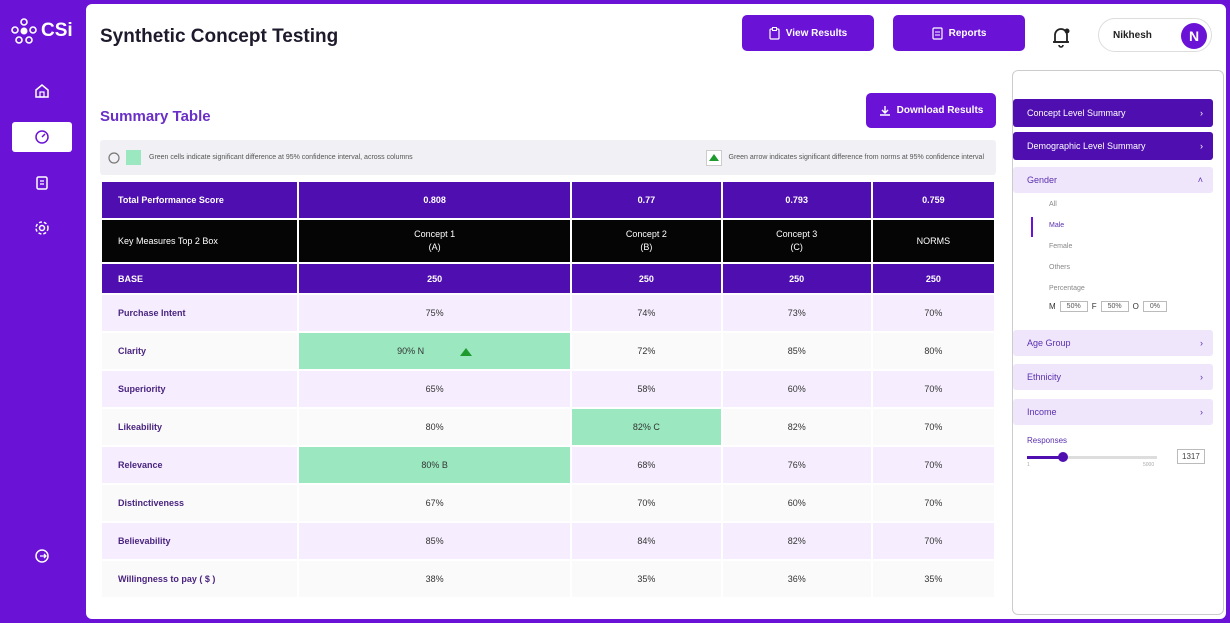 The height and width of the screenshot is (623, 1230). What do you see at coordinates (1154, 306) in the screenshot?
I see `pct-input-others: 0%` at bounding box center [1154, 306].